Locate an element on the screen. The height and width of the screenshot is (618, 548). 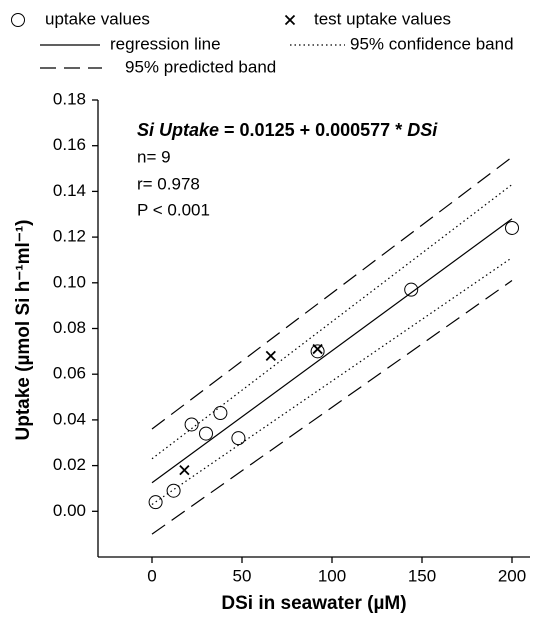
y-tick-label: 0.06 is located at coordinates (69, 373).